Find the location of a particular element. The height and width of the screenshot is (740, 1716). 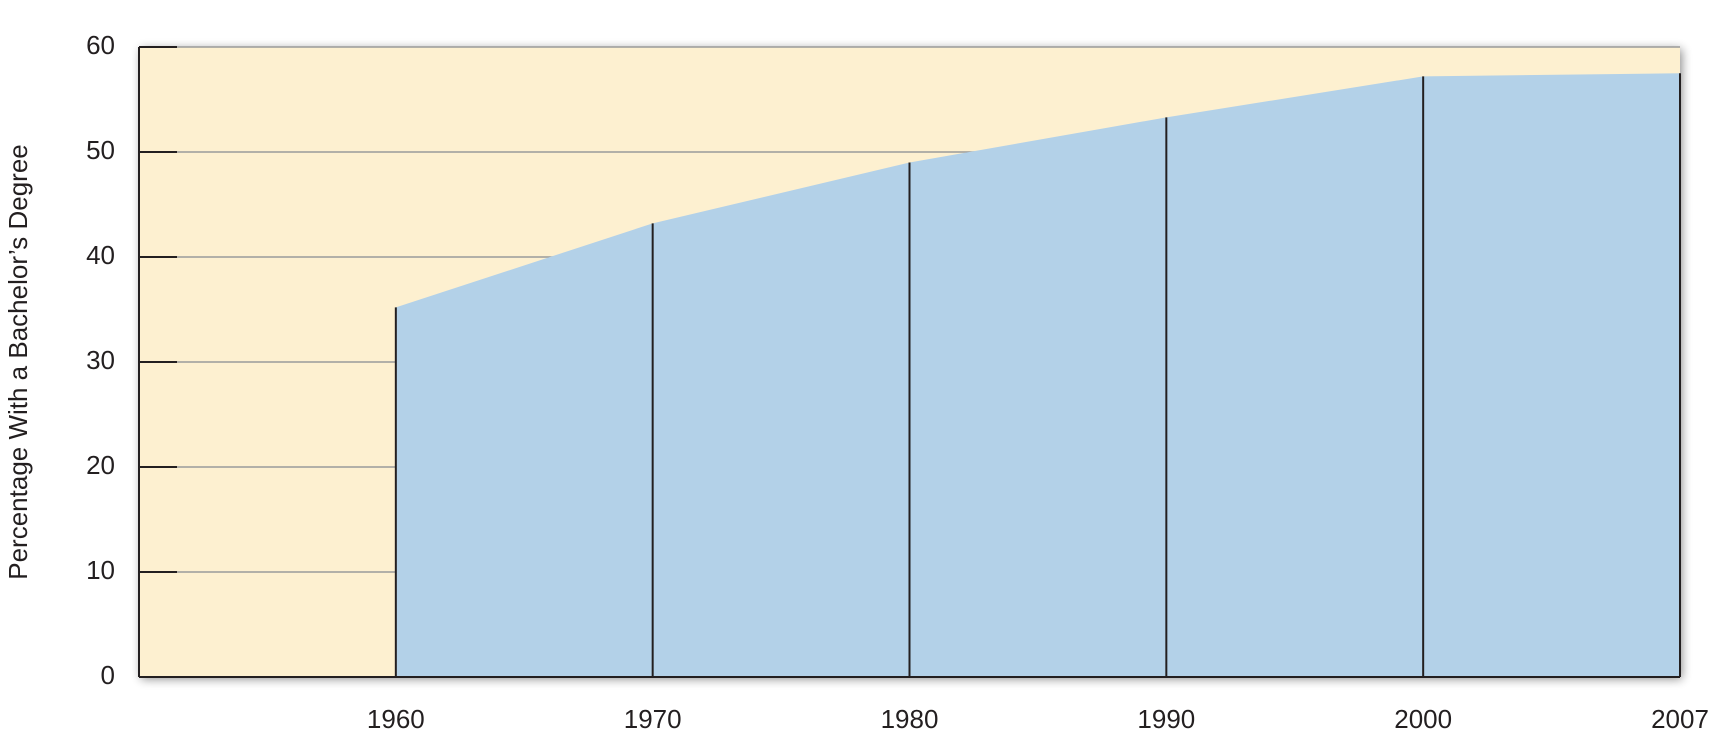

y-tick-label: 40 is located at coordinates (100, 255).